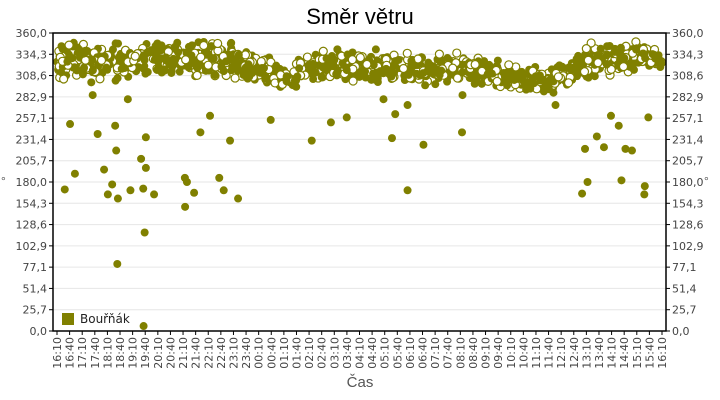  What do you see at coordinates (145, 353) in the screenshot?
I see `x-tick-label: 19:40` at bounding box center [145, 353].